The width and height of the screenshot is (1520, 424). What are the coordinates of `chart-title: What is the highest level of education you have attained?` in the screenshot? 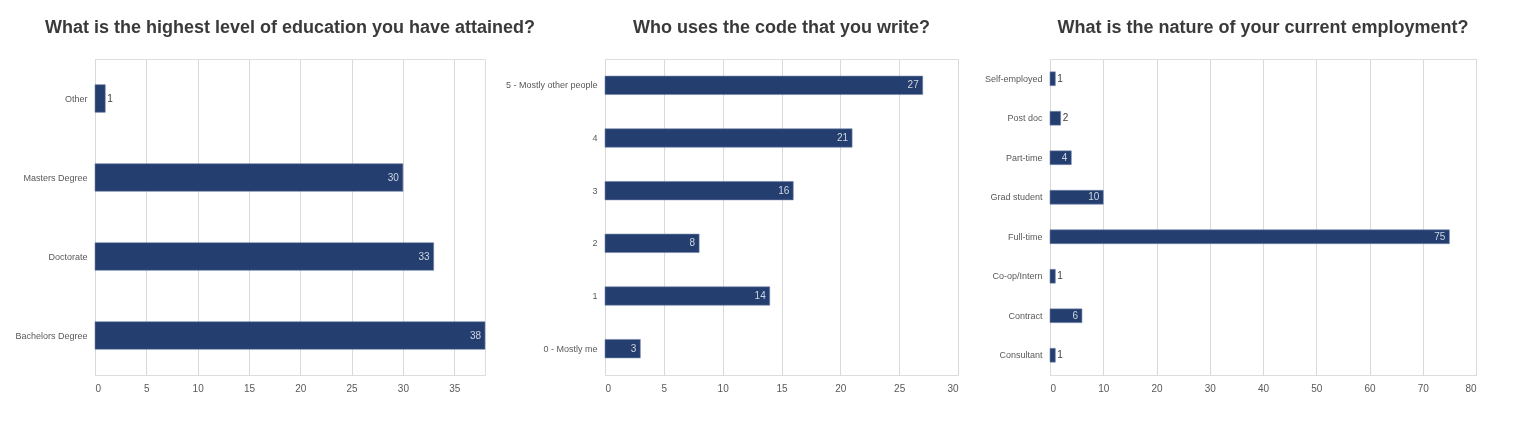 It's located at (290, 27).